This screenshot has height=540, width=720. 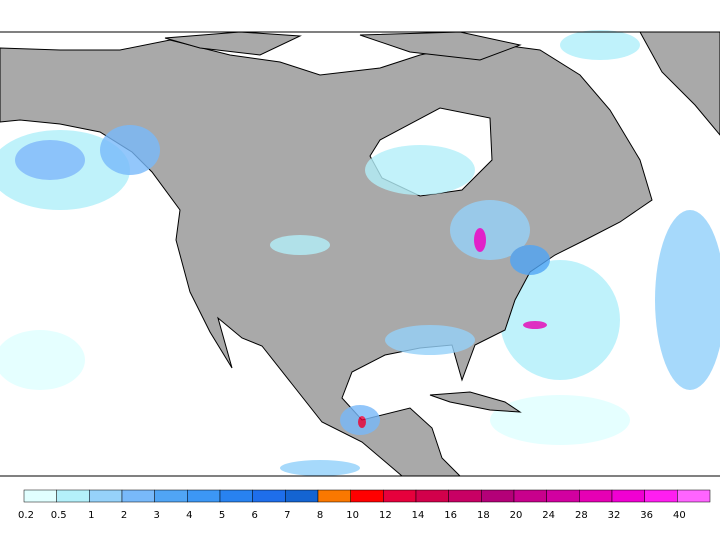 What do you see at coordinates (352, 515) in the screenshot?
I see `colorbar-label: 10` at bounding box center [352, 515].